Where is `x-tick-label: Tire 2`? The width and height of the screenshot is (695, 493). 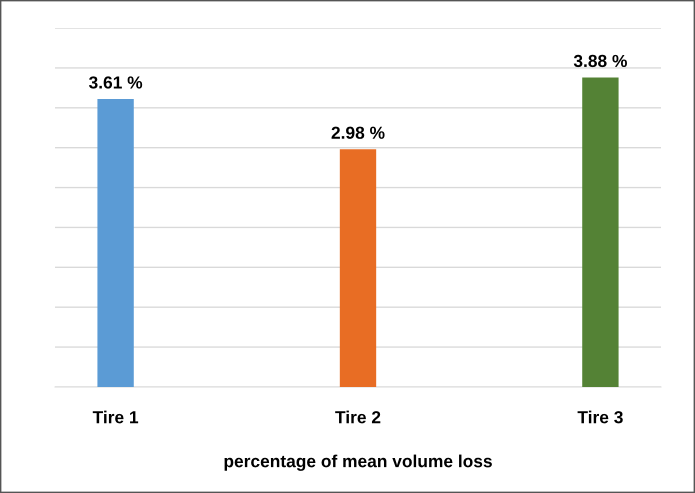
x-tick-label: Tire 2 is located at coordinates (357, 417).